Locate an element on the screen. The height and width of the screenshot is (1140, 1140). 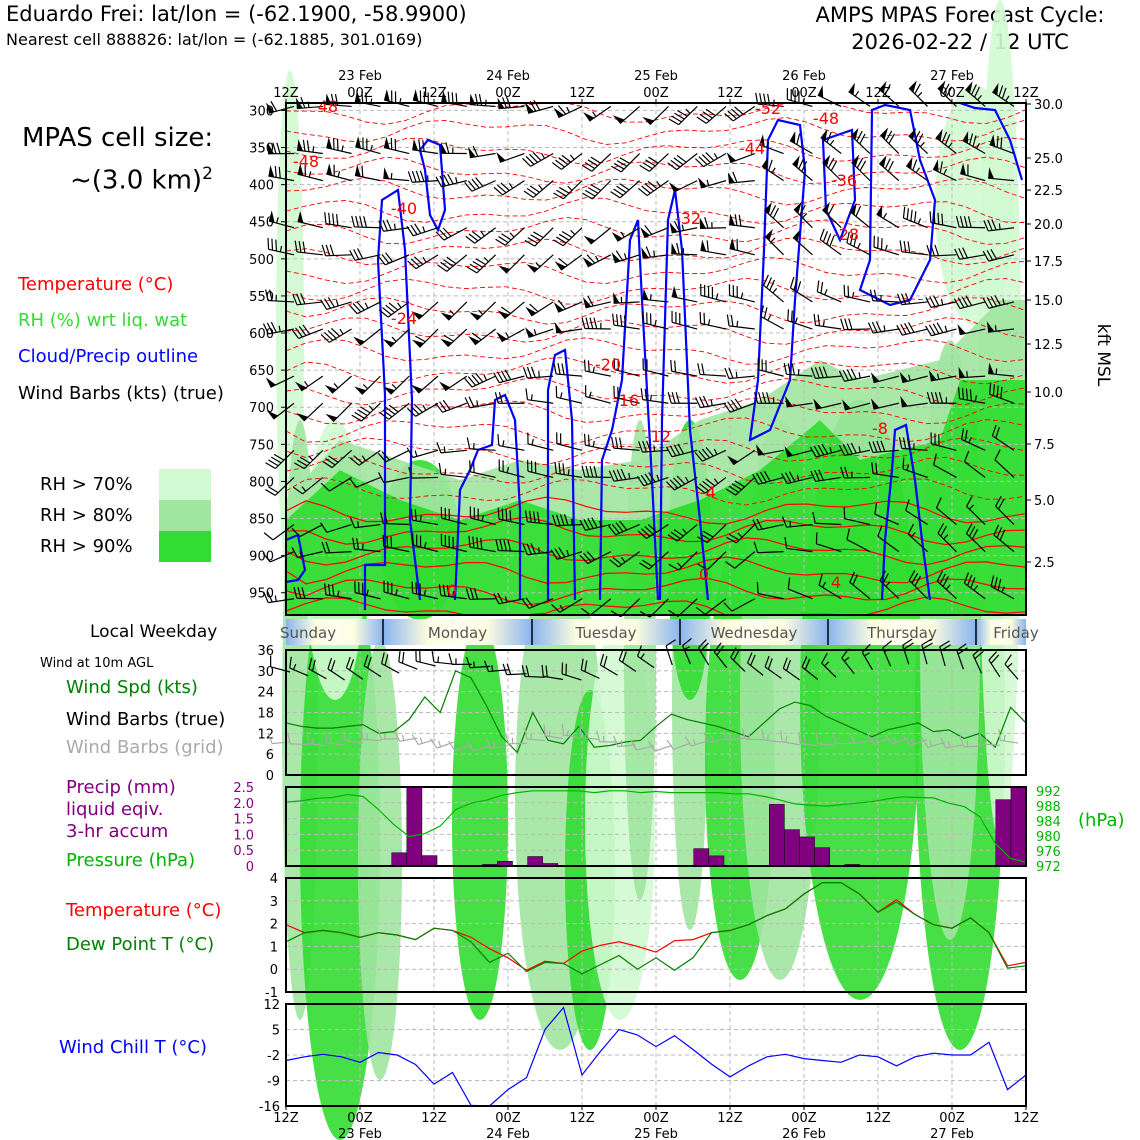
windchill-line is located at coordinates (656, 1056).